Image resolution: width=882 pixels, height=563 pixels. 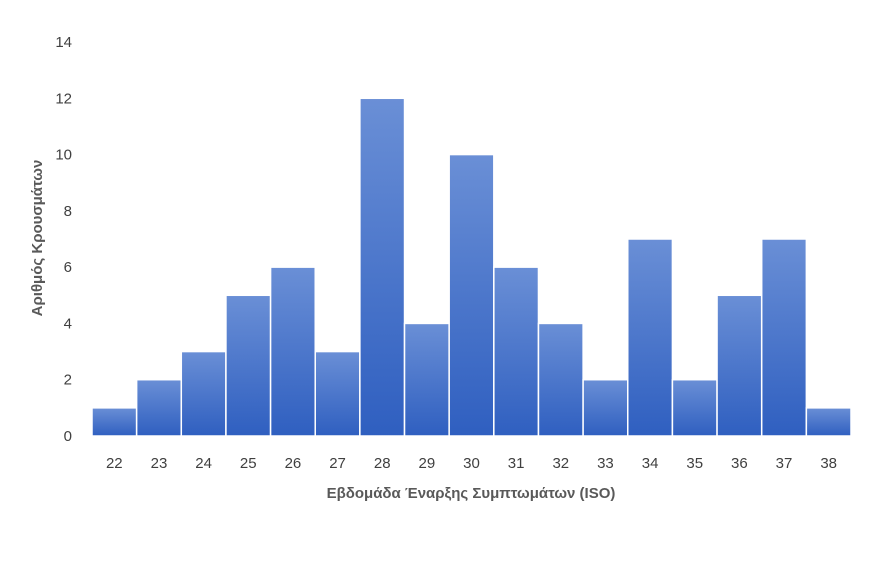 I want to click on x-tick-label: 24, so click(x=203, y=463).